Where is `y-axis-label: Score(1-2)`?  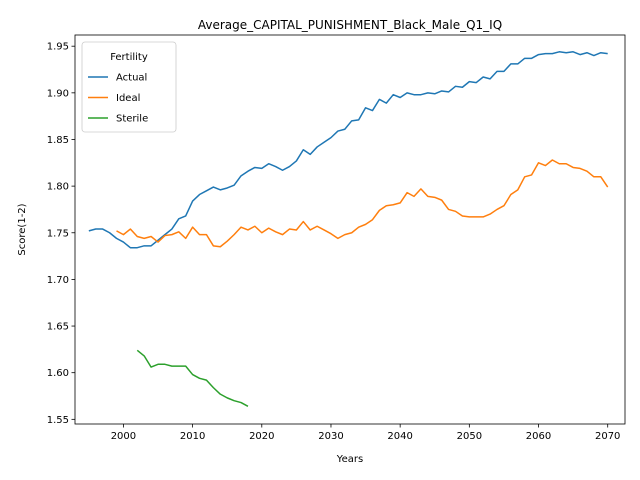 y-axis-label: Score(1-2) is located at coordinates (22, 229).